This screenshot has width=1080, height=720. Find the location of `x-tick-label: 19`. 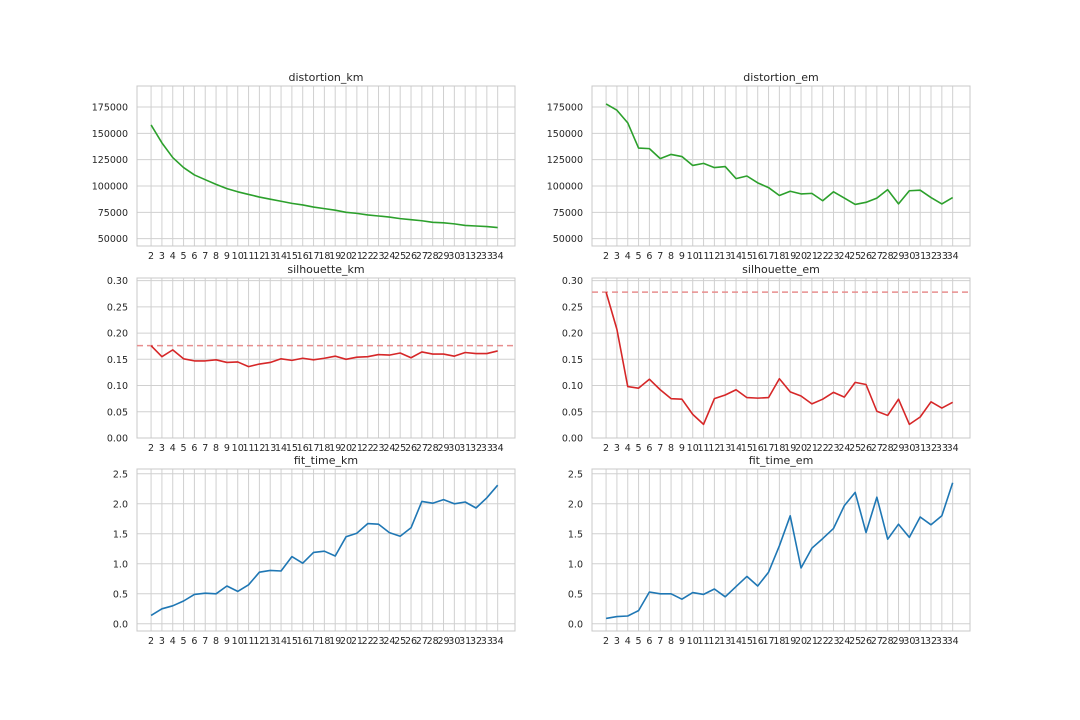

x-tick-label: 19 is located at coordinates (335, 256).